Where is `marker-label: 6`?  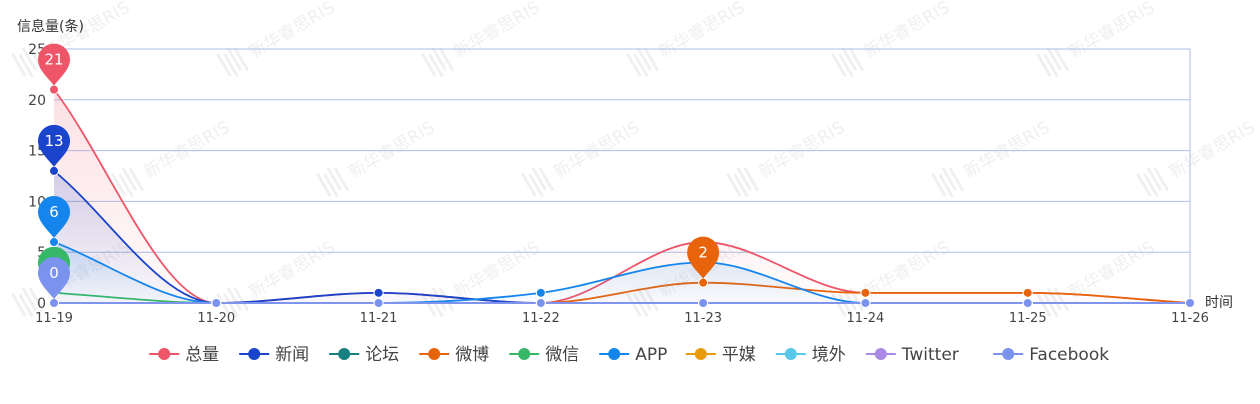
marker-label: 6 is located at coordinates (54, 212).